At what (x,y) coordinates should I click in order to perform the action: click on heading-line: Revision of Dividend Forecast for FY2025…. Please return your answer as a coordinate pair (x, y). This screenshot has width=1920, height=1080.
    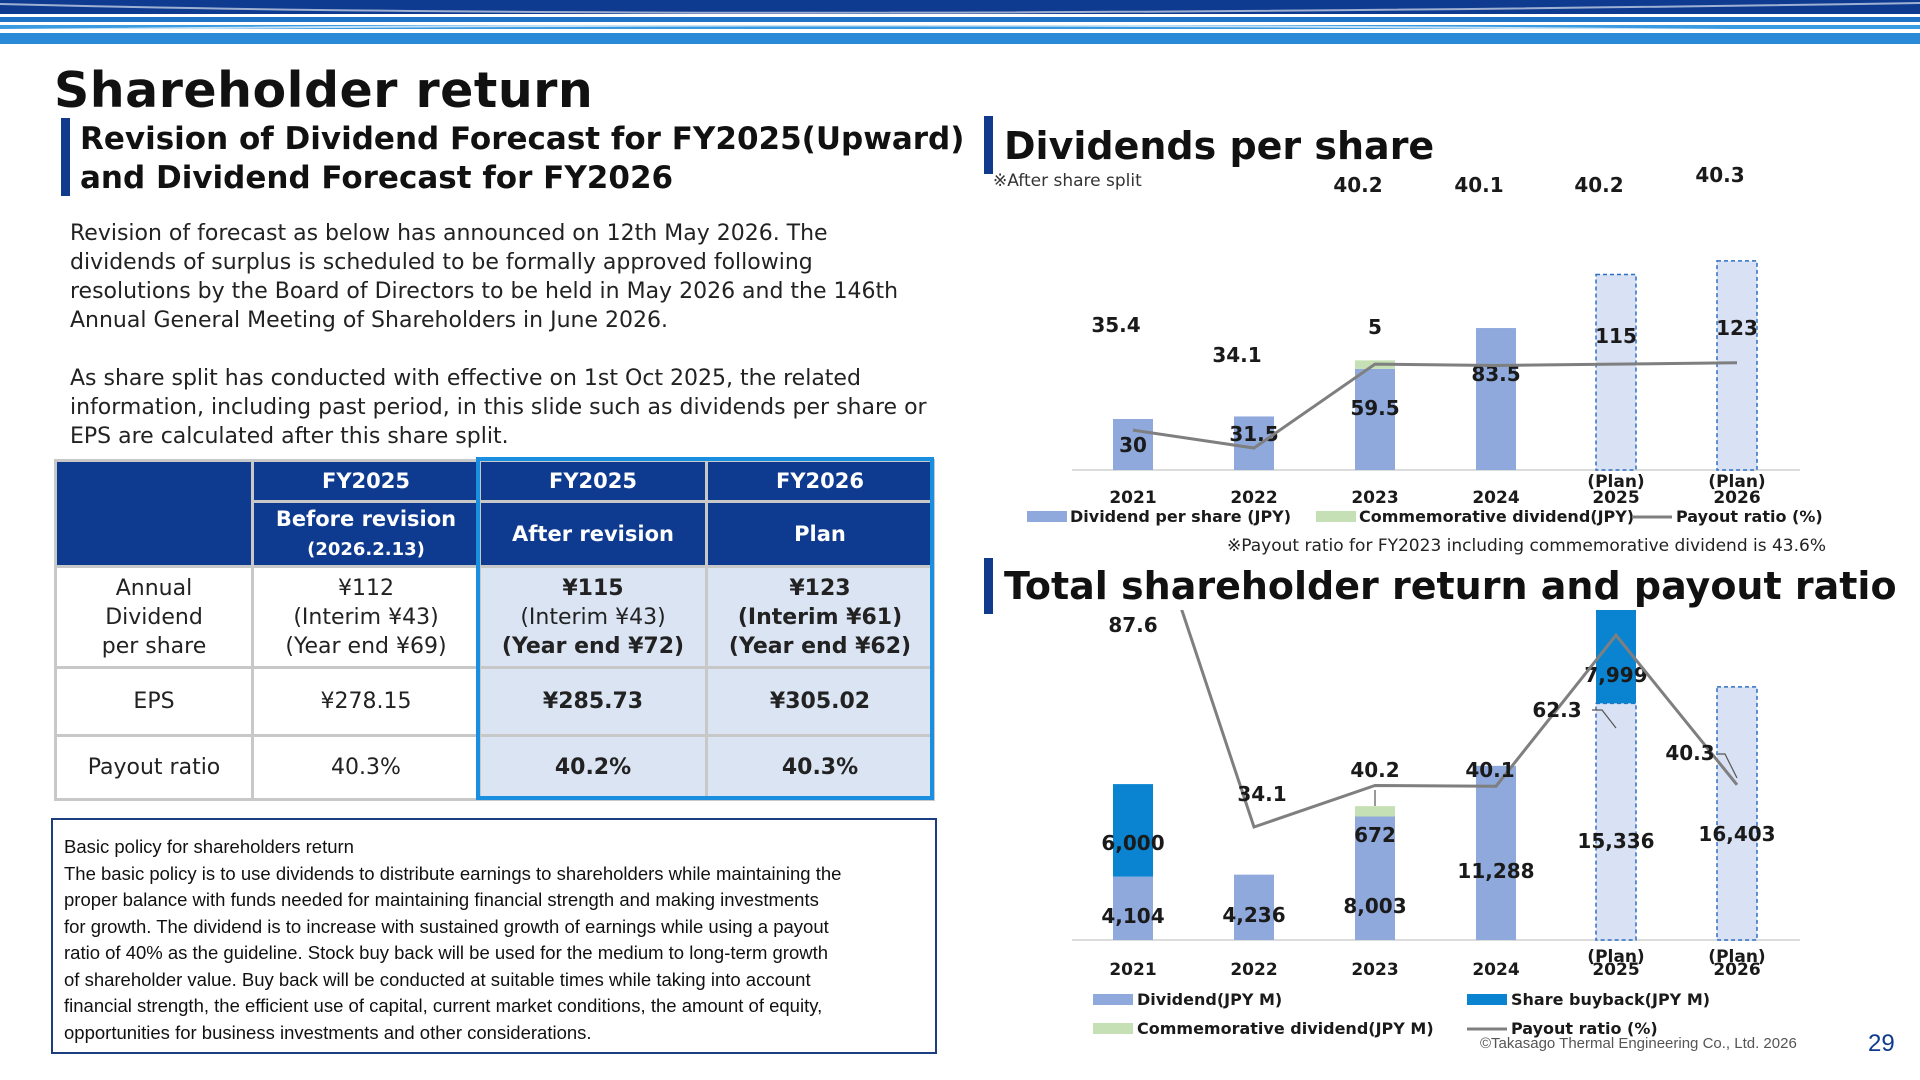
    Looking at the image, I should click on (522, 139).